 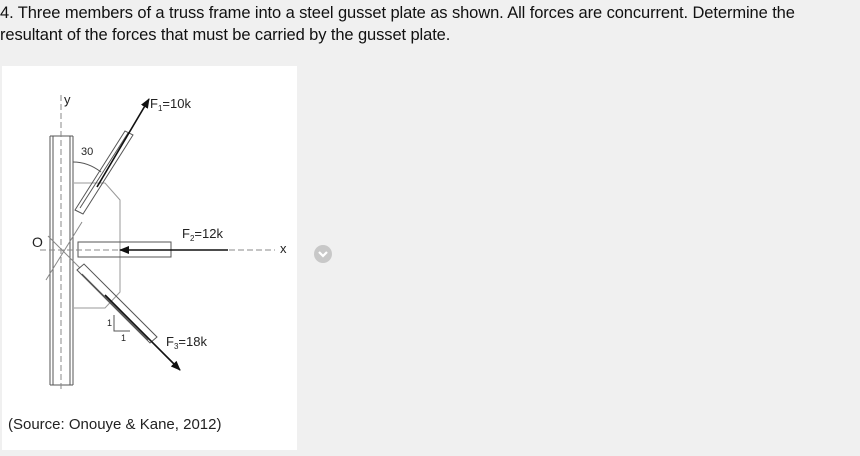 I want to click on column, so click(x=61, y=260).